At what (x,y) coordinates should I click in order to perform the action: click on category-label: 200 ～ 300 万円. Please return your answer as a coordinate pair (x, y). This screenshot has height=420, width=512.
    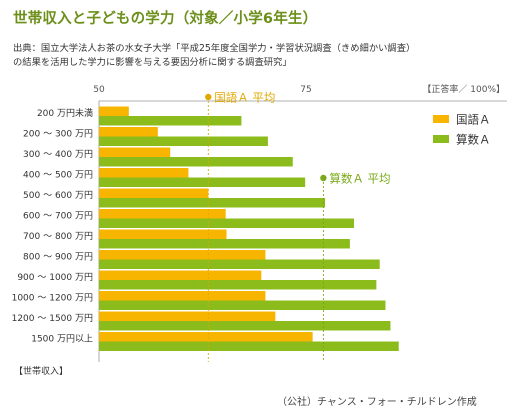
    Looking at the image, I should click on (58, 134).